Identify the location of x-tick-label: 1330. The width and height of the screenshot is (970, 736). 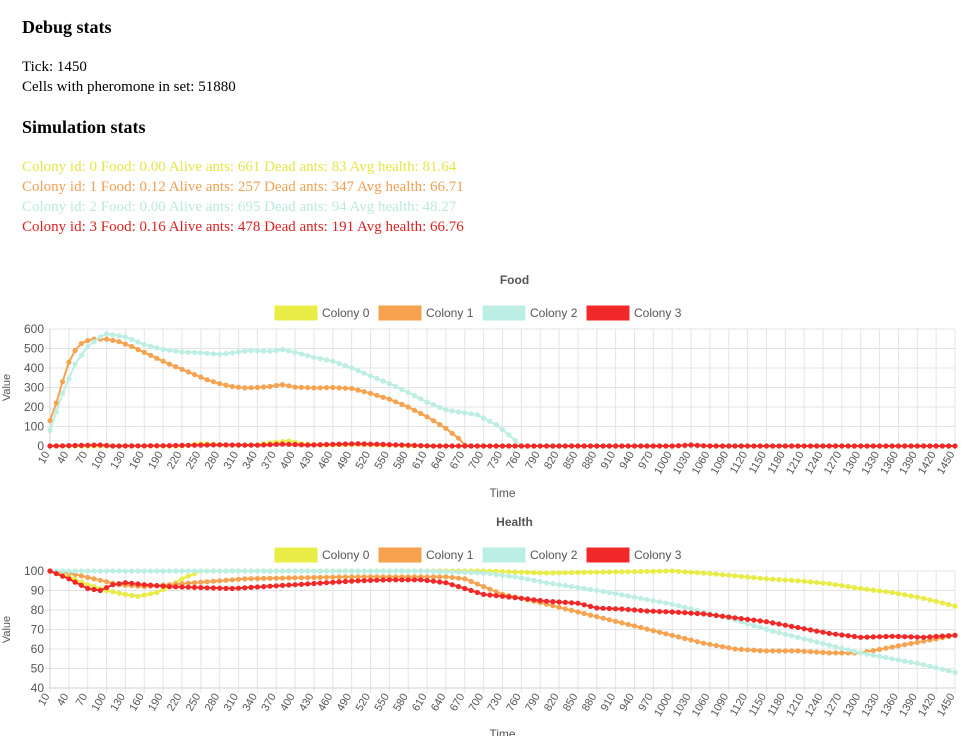
(871, 705).